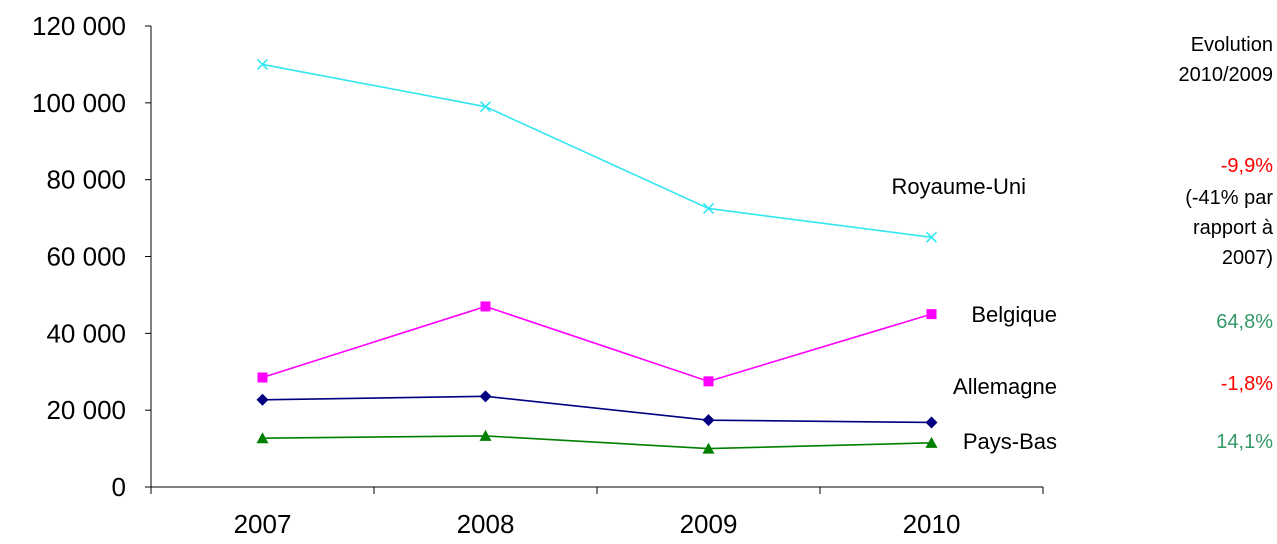 This screenshot has width=1277, height=544. What do you see at coordinates (1244, 442) in the screenshot?
I see `evolution-pays-bas: 14,1%` at bounding box center [1244, 442].